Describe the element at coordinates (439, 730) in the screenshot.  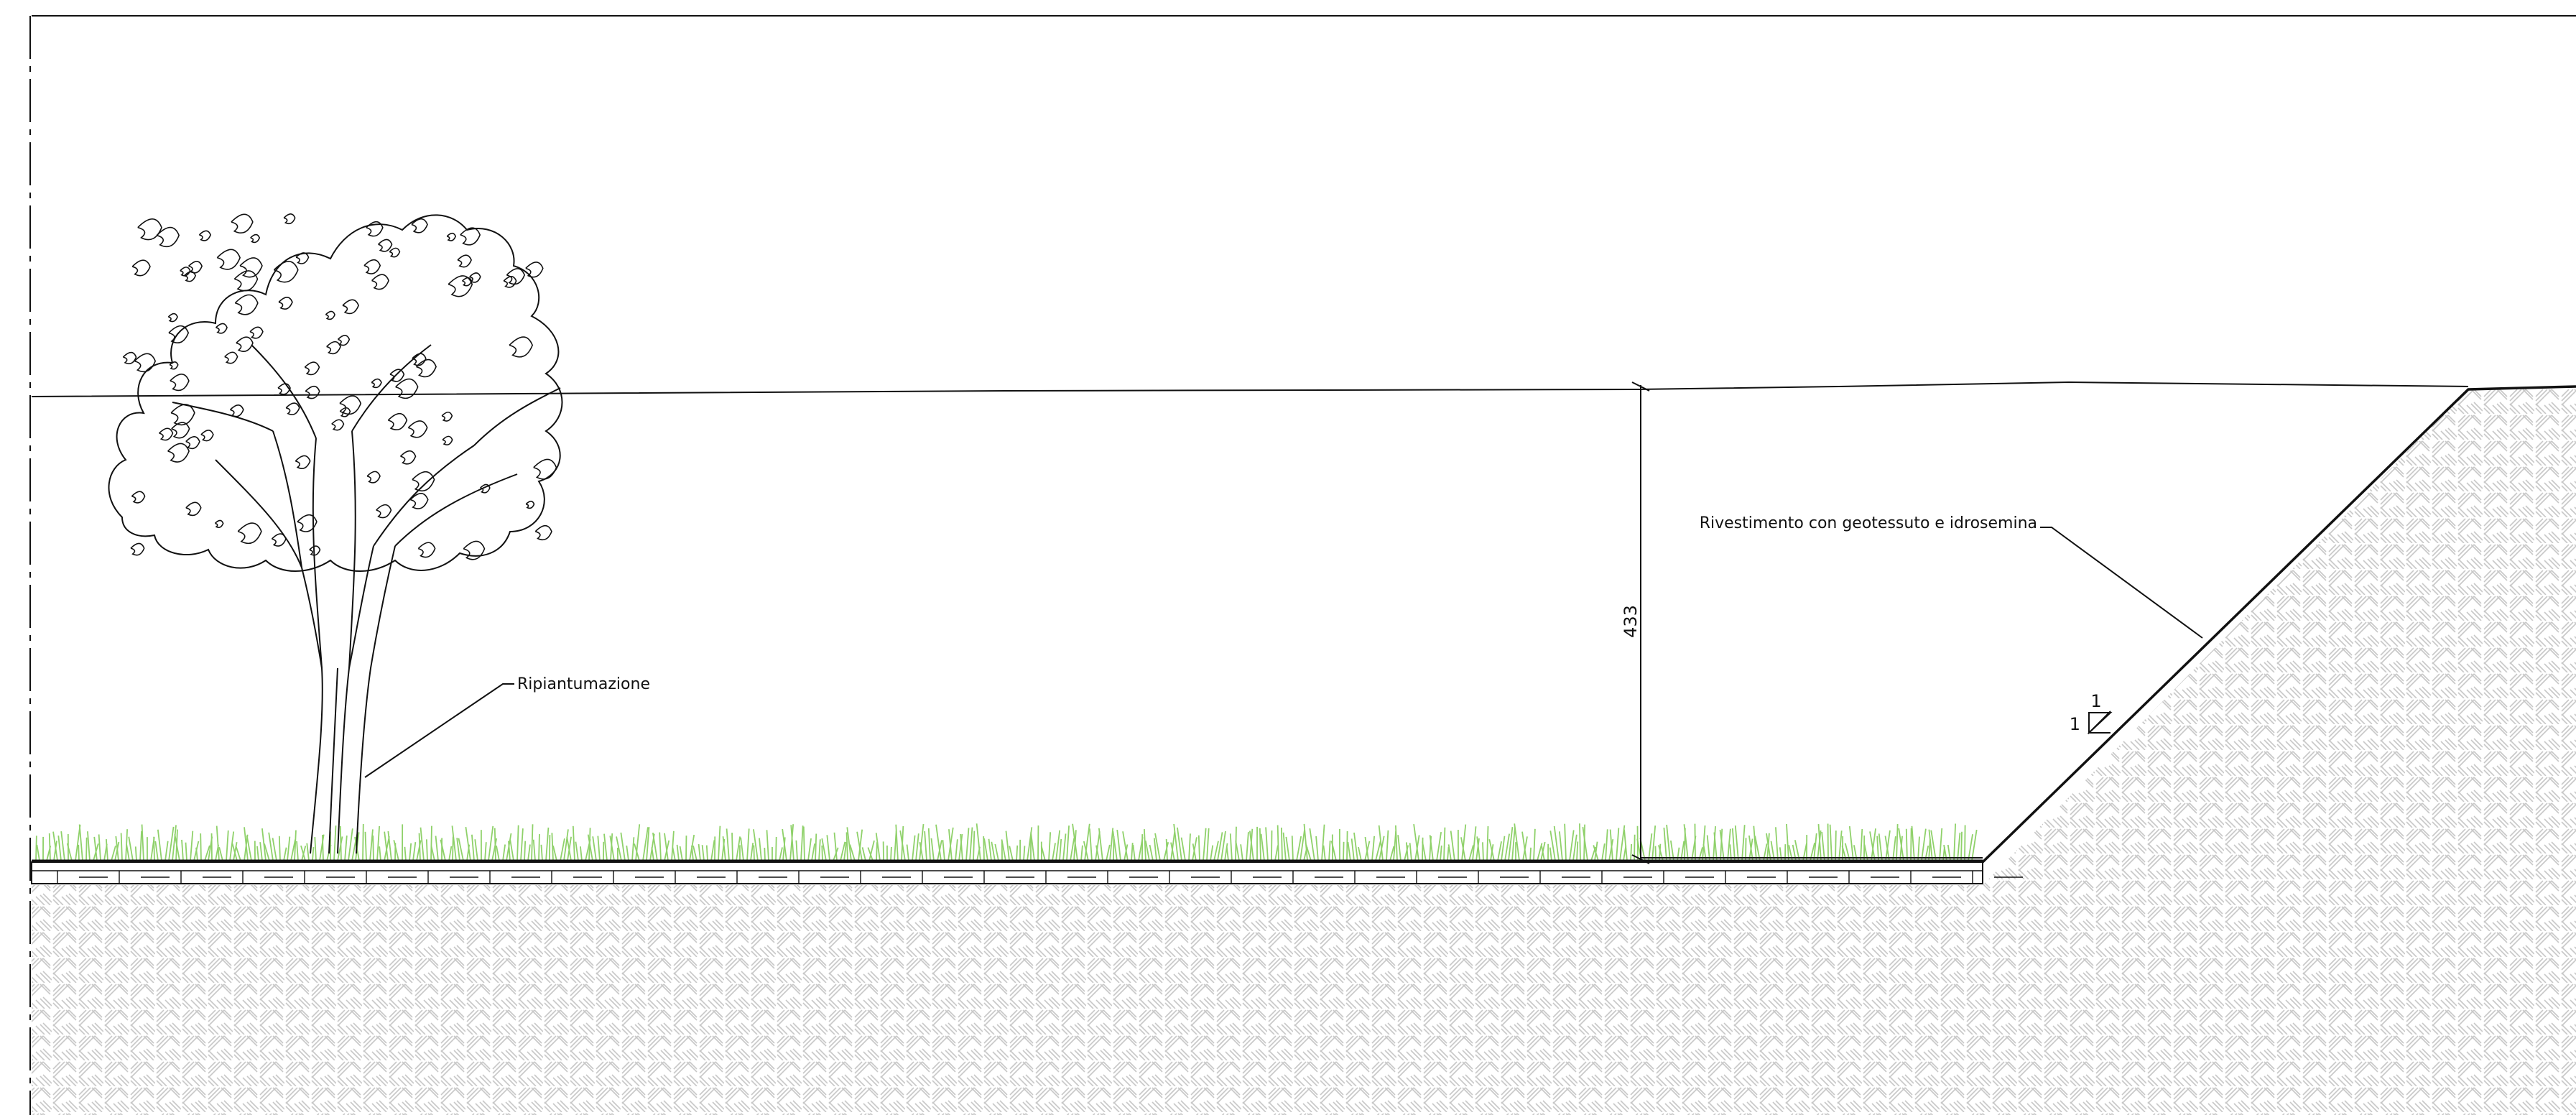
I see `leader-ripiantumazione` at that location.